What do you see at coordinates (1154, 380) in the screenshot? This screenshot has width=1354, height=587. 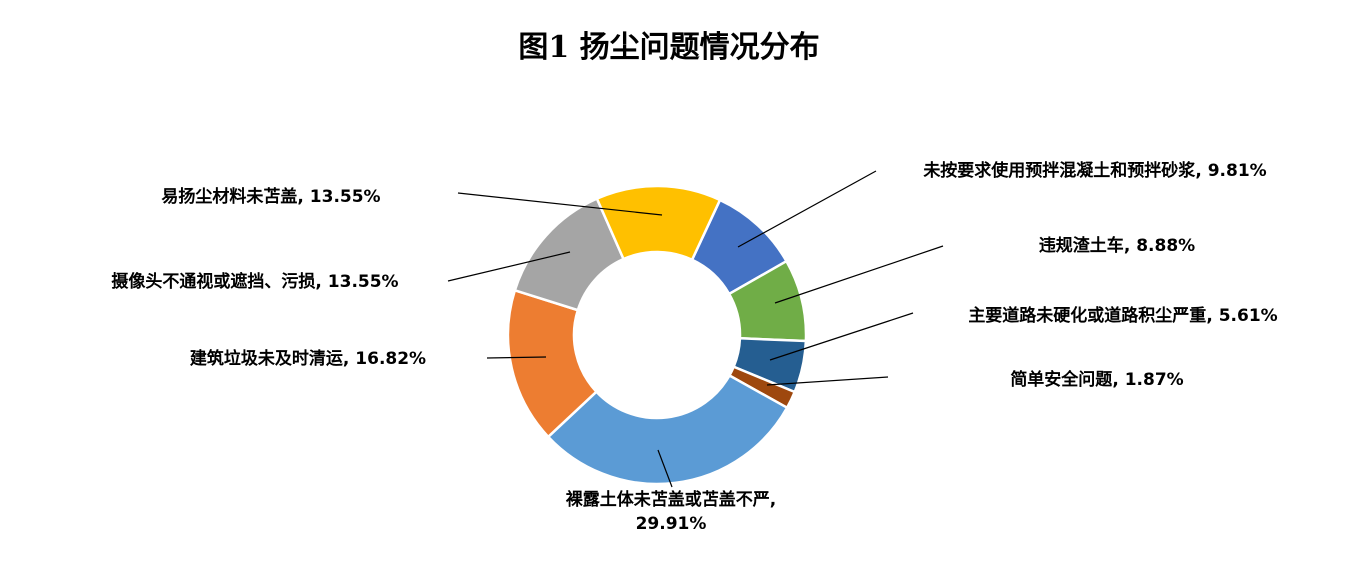 I see `data-label-pct: 1.87%` at bounding box center [1154, 380].